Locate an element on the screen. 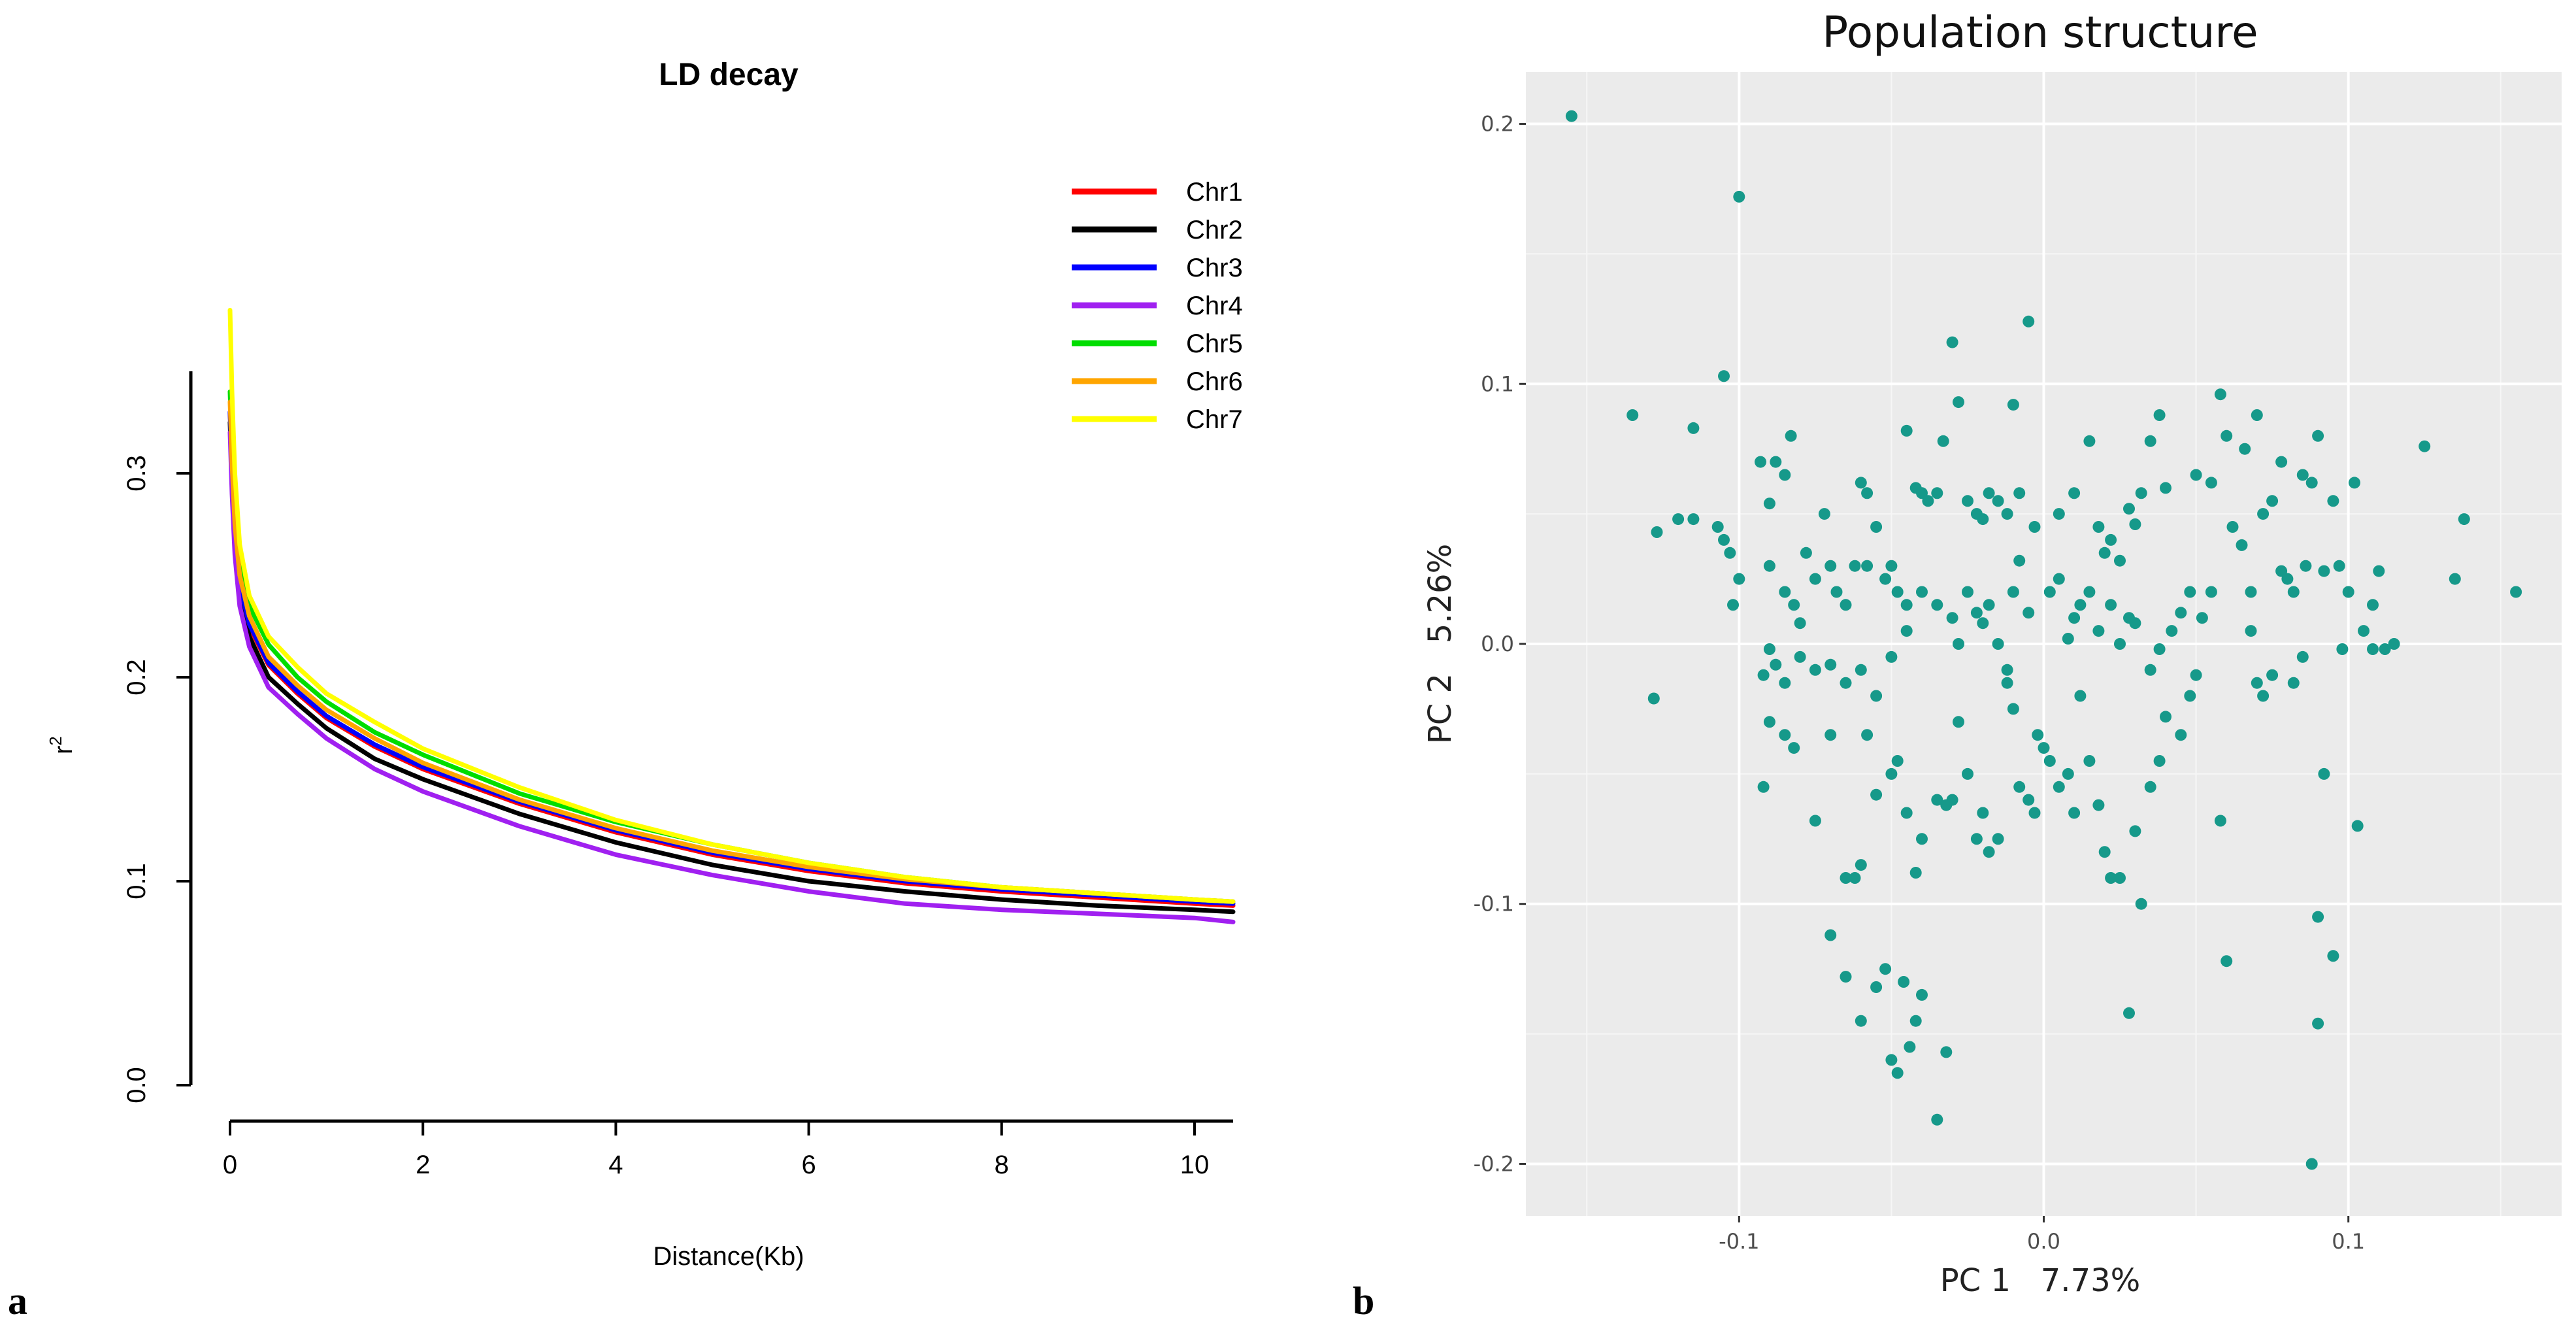 Image resolution: width=2576 pixels, height=1329 pixels. pc-x-tick-label: -0.1 is located at coordinates (1739, 1241).